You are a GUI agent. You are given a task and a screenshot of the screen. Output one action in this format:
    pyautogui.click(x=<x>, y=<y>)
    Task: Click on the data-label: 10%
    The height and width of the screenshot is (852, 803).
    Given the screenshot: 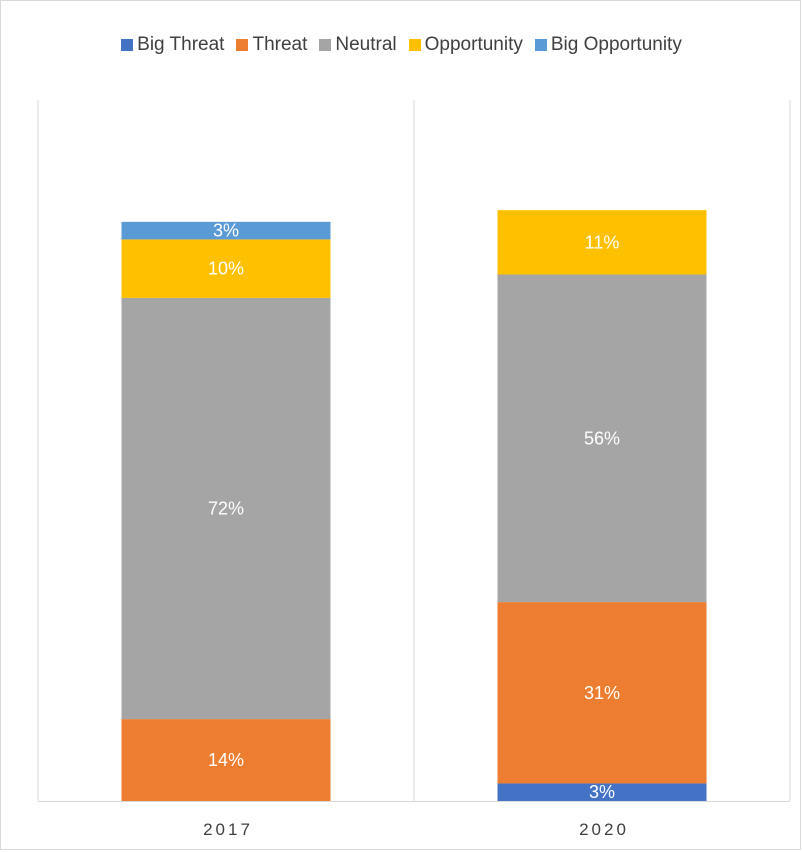 What is the action you would take?
    pyautogui.click(x=226, y=269)
    